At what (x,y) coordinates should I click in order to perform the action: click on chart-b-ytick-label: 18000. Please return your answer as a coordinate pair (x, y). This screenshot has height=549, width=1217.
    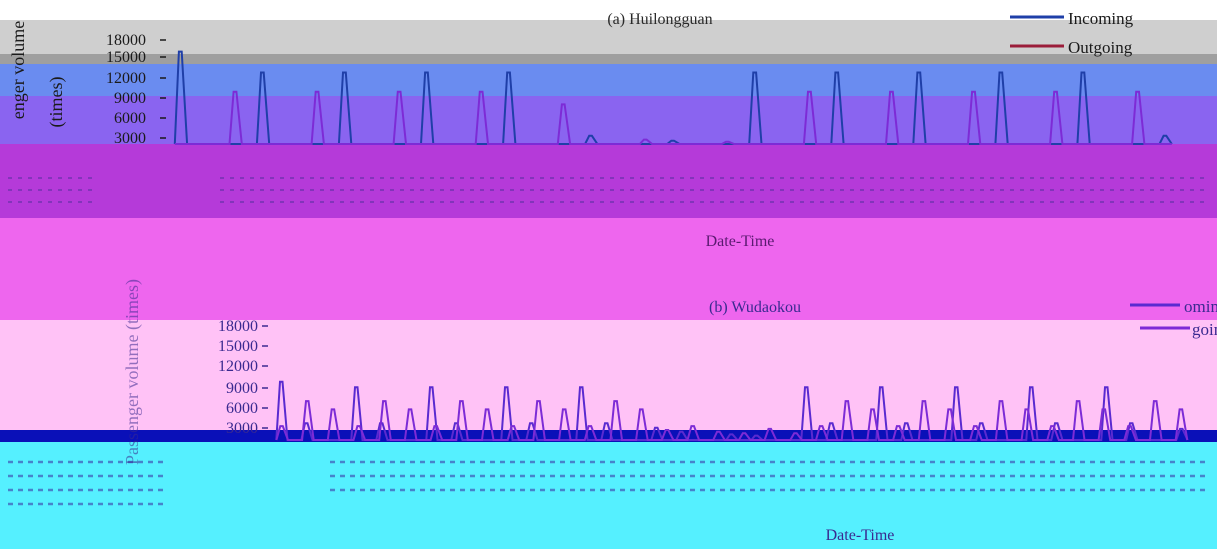
    Looking at the image, I should click on (238, 326).